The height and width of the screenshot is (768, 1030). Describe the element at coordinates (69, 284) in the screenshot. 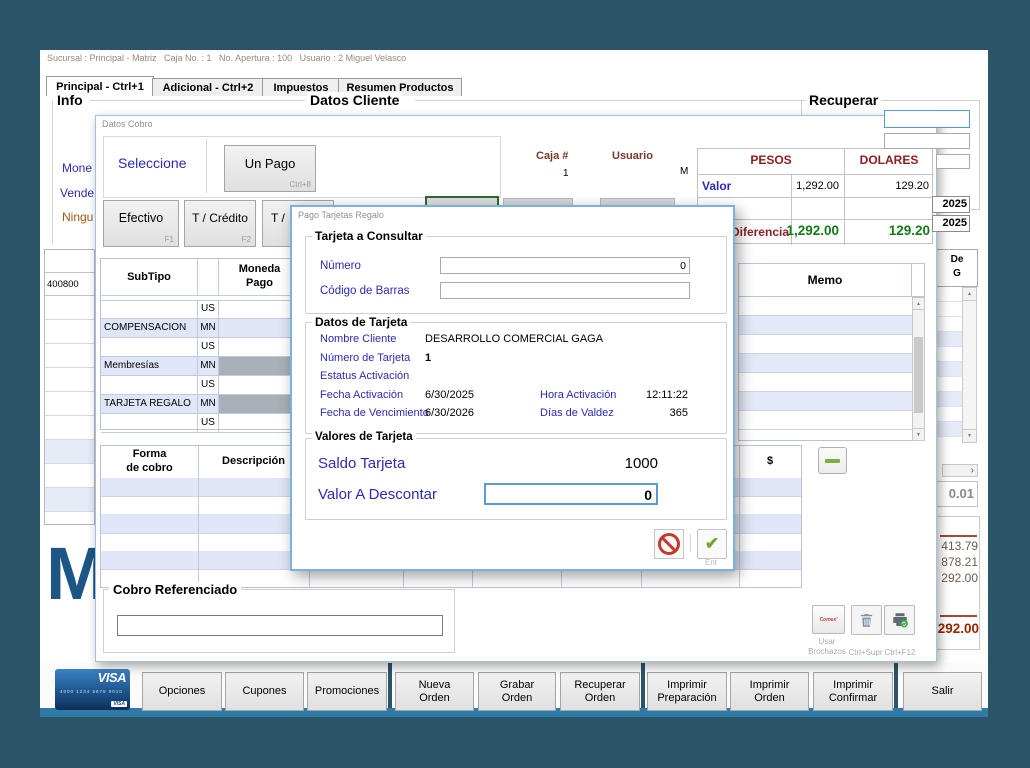

I see `left-grid-cell: 400800` at that location.